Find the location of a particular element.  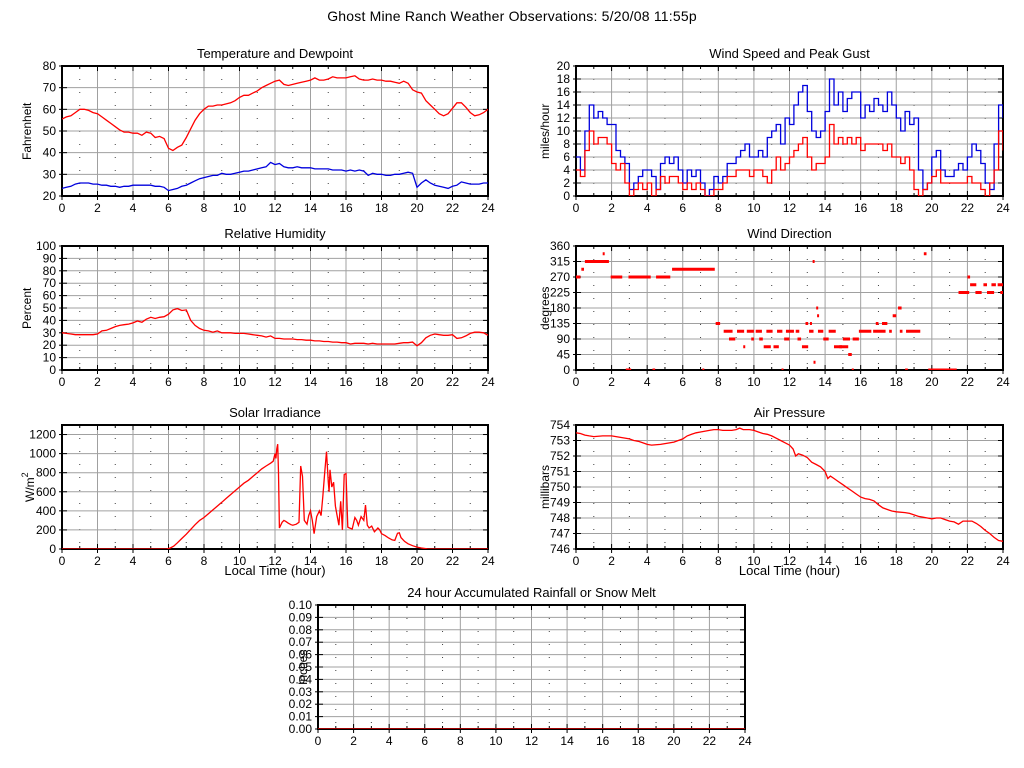

svg-text: 0.09 is located at coordinates (301, 617).